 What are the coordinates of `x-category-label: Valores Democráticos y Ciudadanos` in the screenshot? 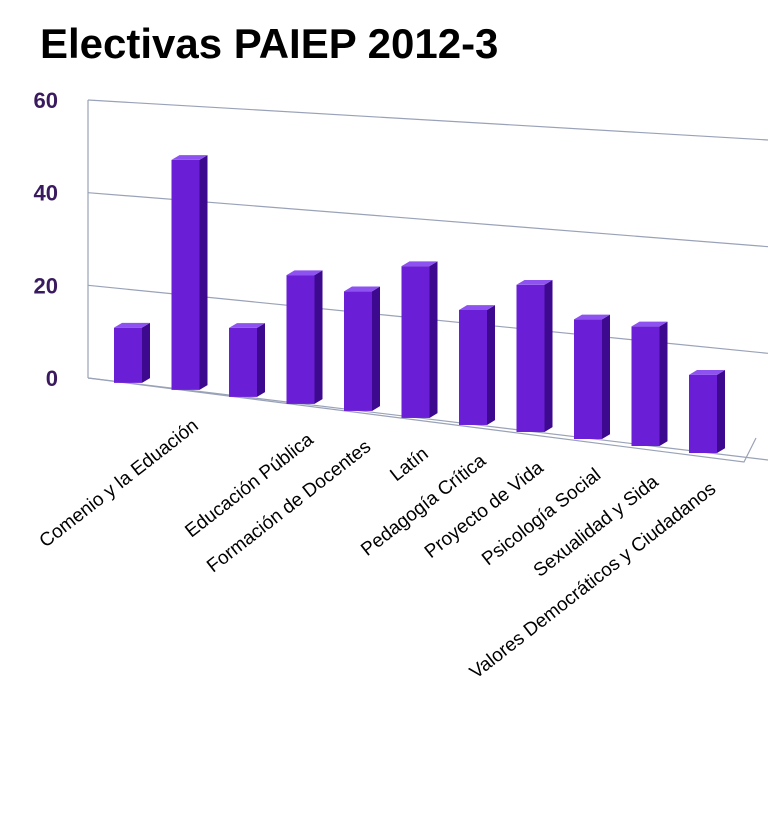 It's located at (593, 580).